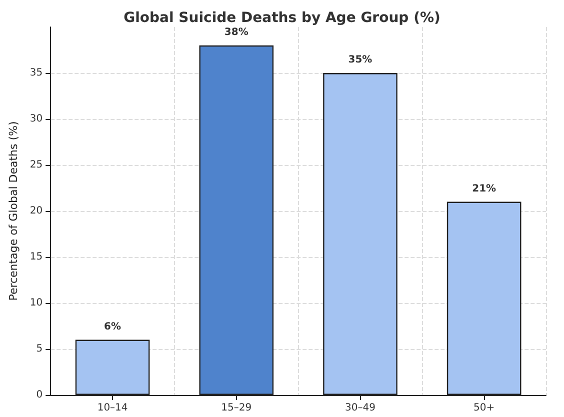 Image resolution: width=564 pixels, height=417 pixels. I want to click on y-tick-label: 20, so click(36, 211).